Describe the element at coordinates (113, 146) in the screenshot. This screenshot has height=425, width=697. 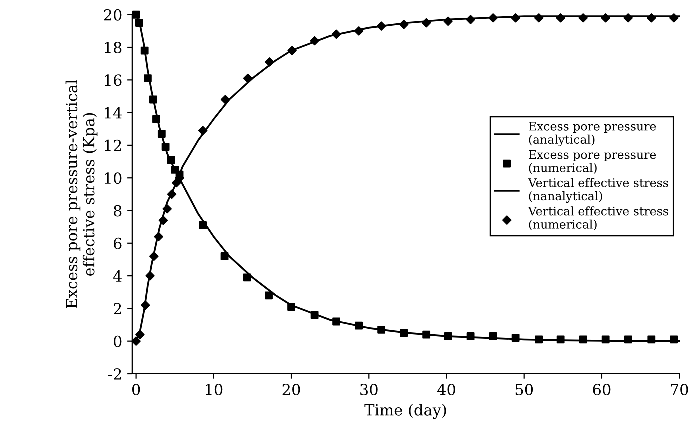
I see `y-tick-label: 12` at that location.